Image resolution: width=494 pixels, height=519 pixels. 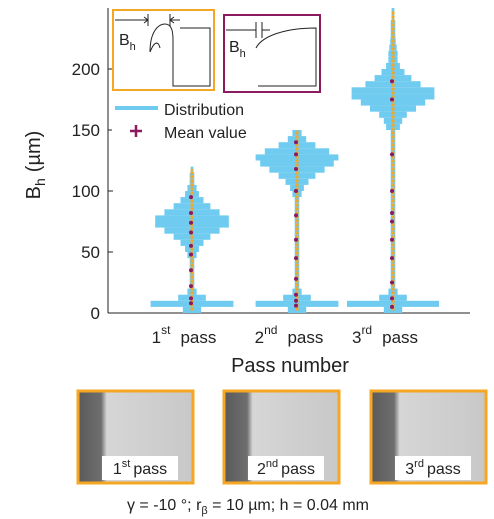 I want to click on legend-label: Distribution, so click(x=204, y=110).